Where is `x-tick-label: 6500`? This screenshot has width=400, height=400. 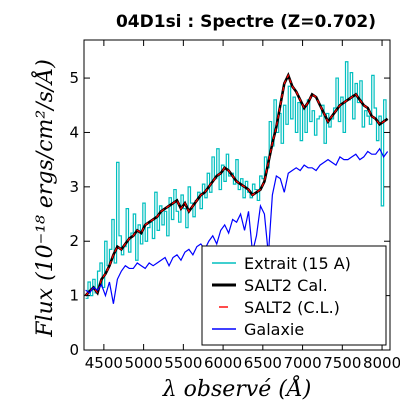
x-tick-label: 6500 is located at coordinates (263, 363).